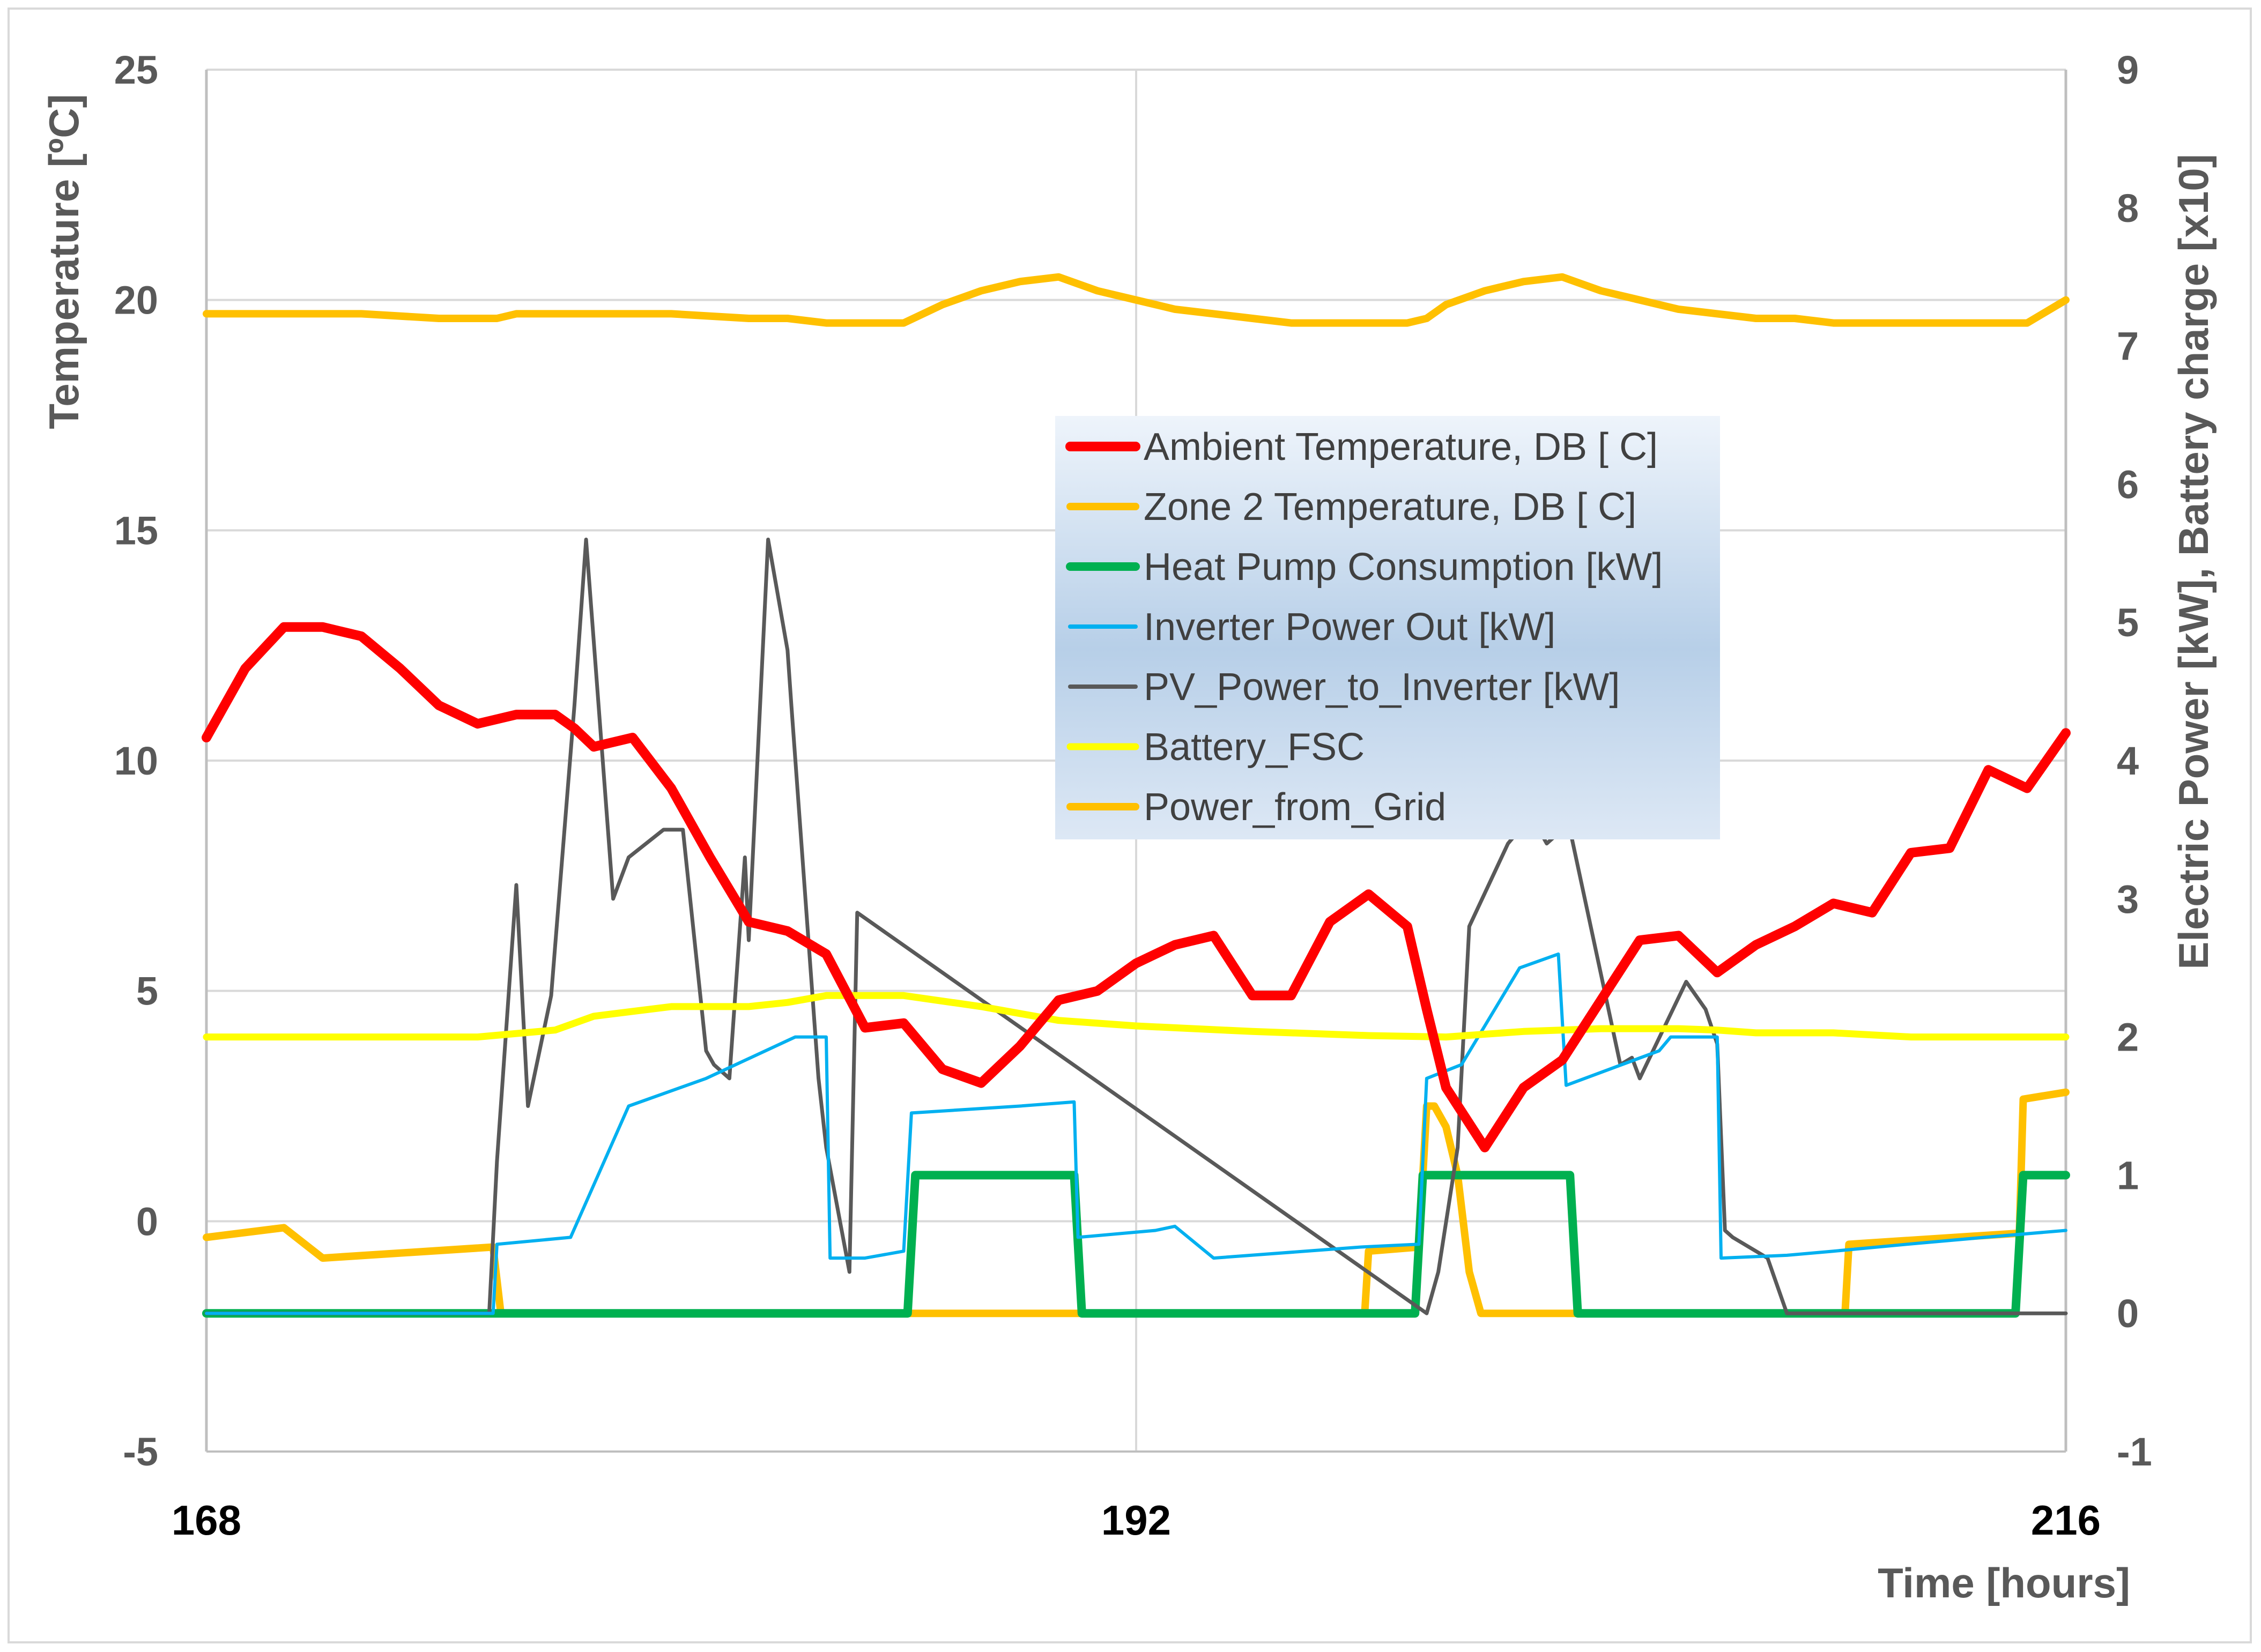 Image resolution: width=2261 pixels, height=1652 pixels. What do you see at coordinates (1295, 807) in the screenshot?
I see `legend-label-power-from-grid: Power_from_Grid` at bounding box center [1295, 807].